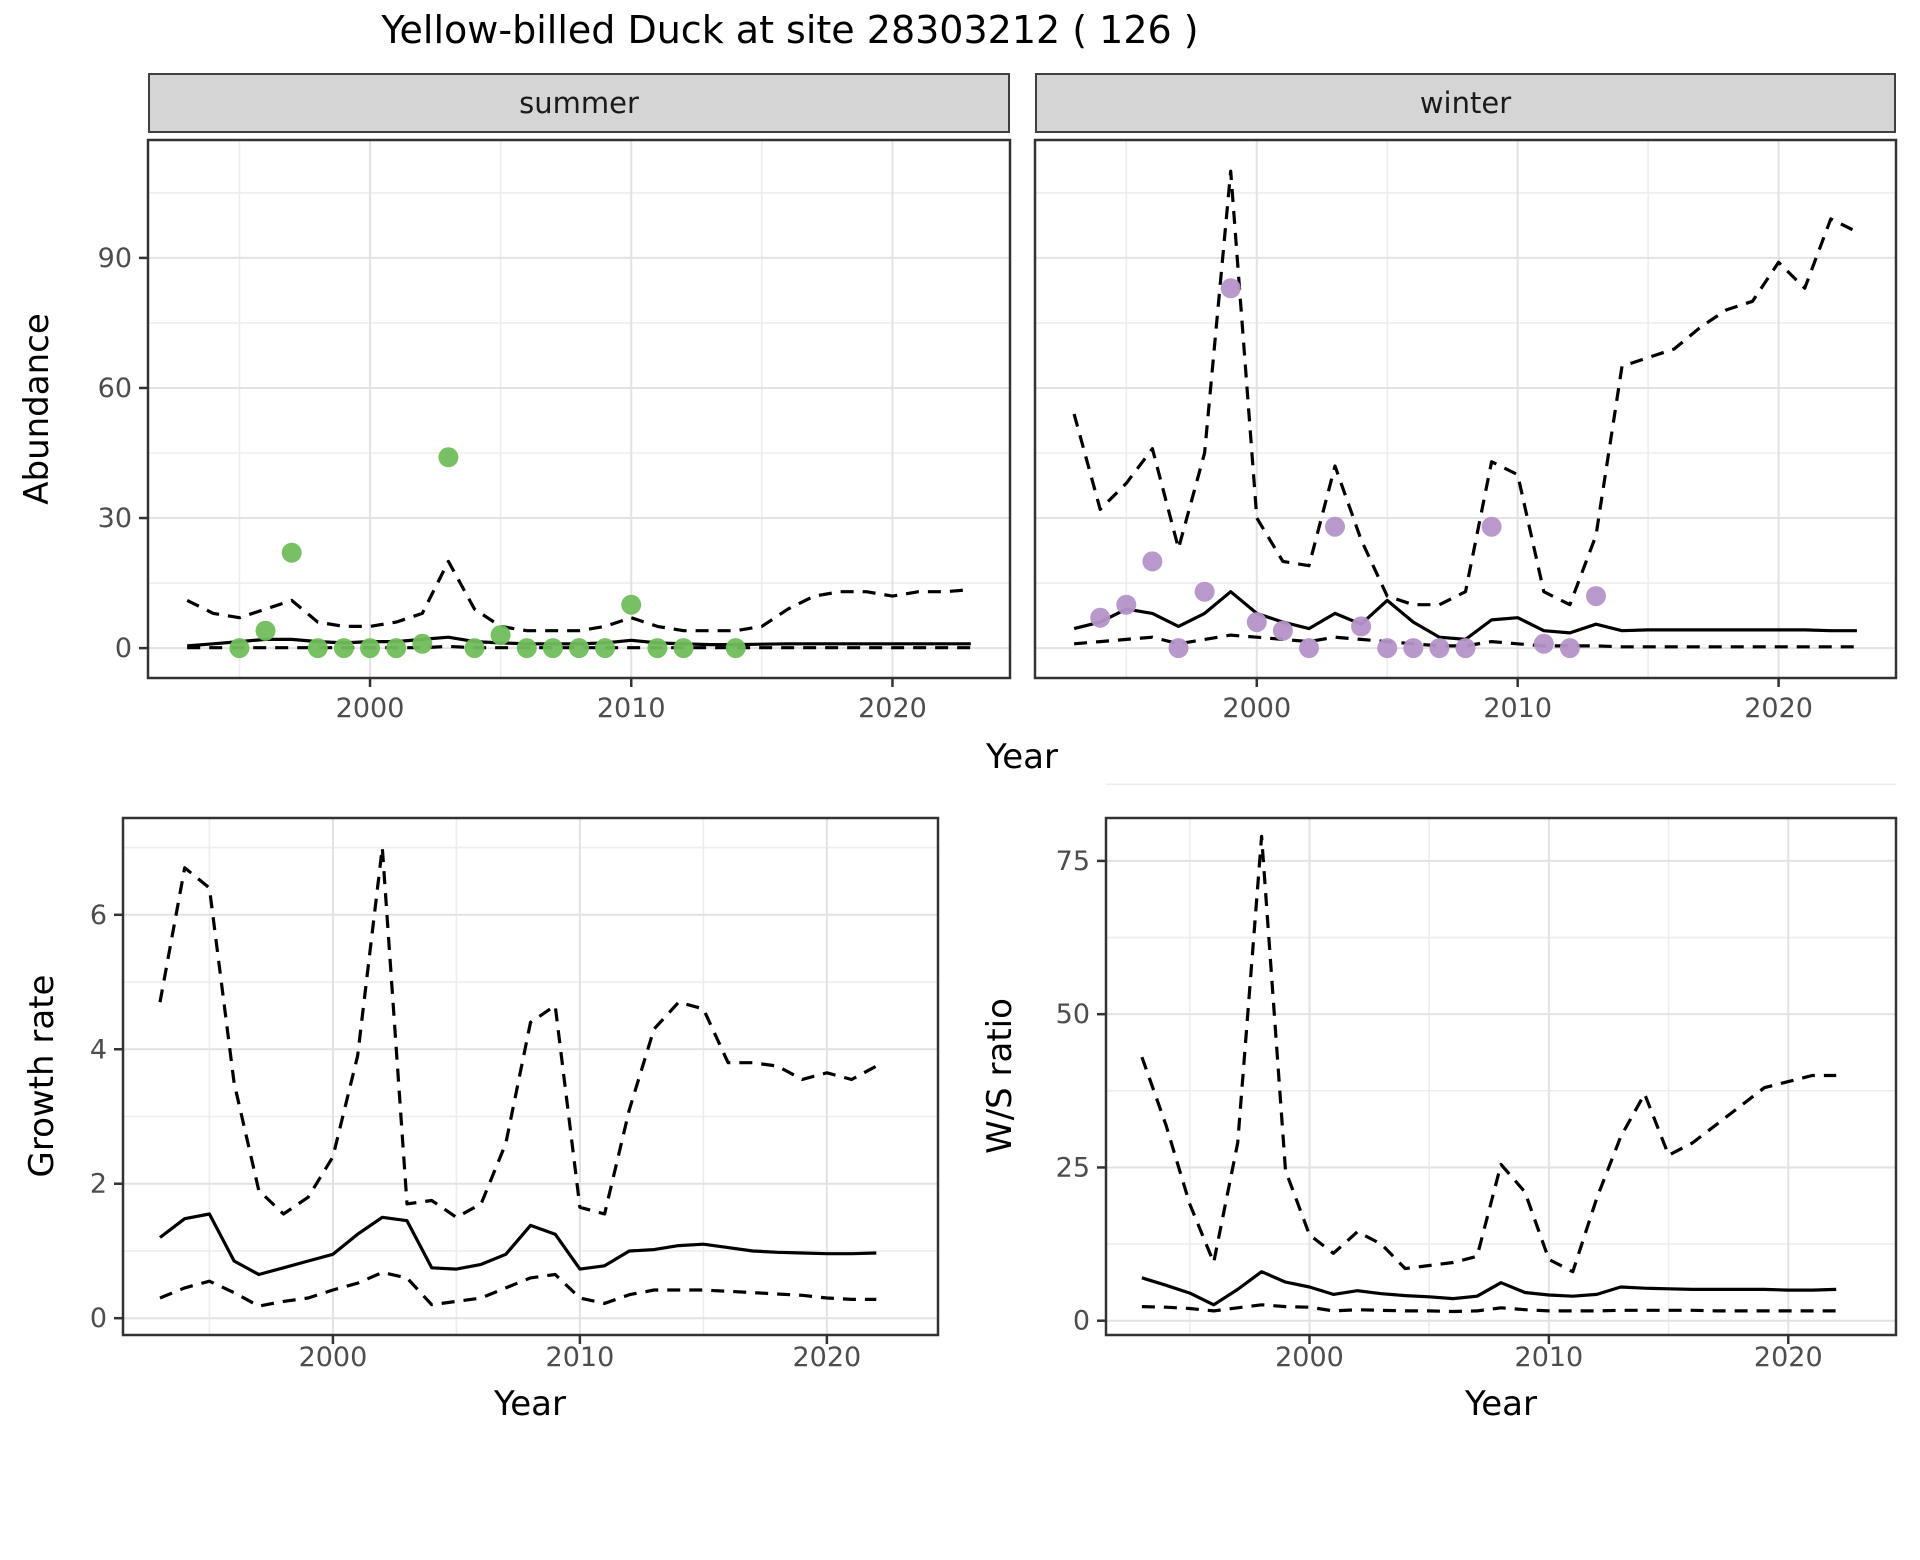  What do you see at coordinates (1073, 1014) in the screenshot?
I see `y-tick-label: 50` at bounding box center [1073, 1014].